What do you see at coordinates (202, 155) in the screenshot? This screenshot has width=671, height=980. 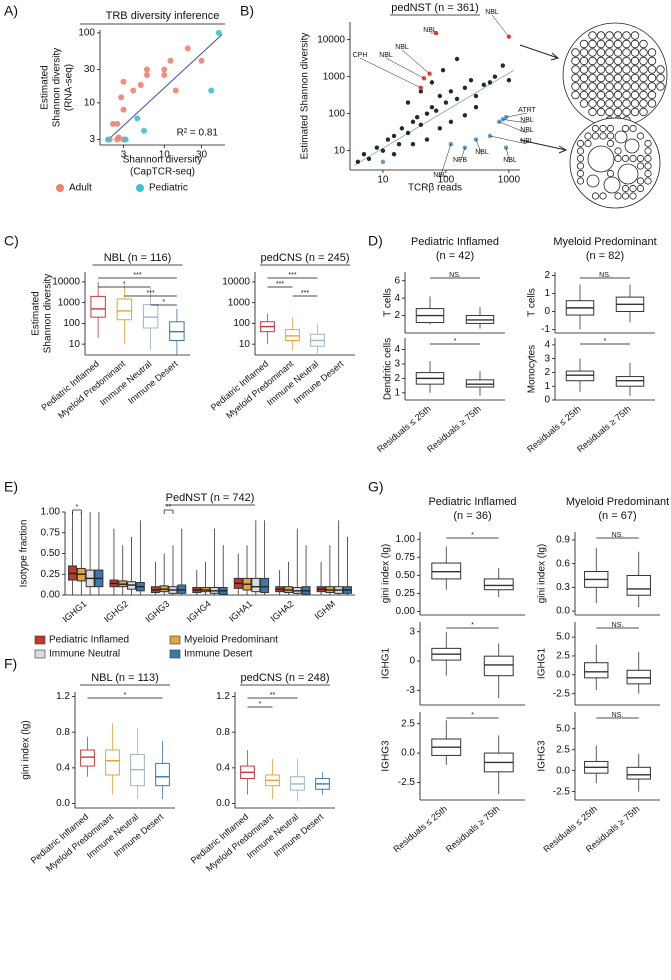 I see `x-tick-label: 30` at bounding box center [202, 155].